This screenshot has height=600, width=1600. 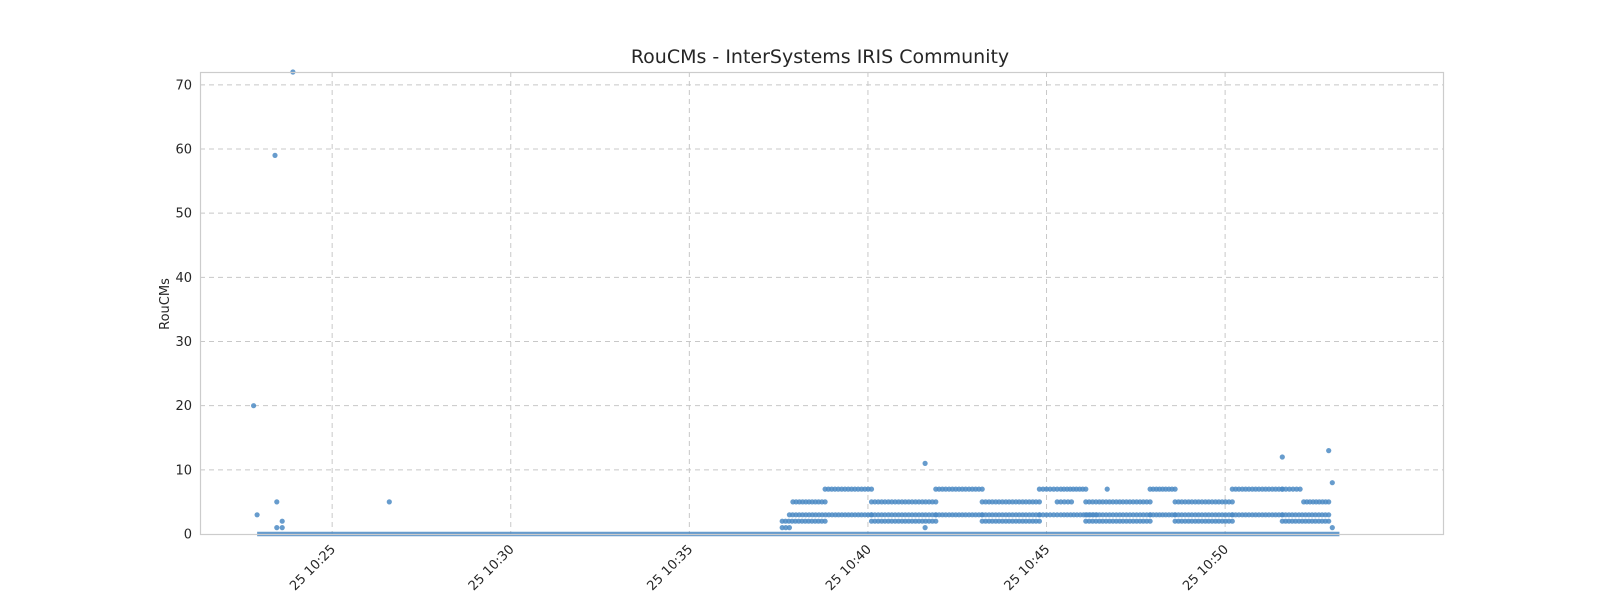 What do you see at coordinates (820, 57) in the screenshot?
I see `chart-title: RouCMs - InterSystems IRIS Community` at bounding box center [820, 57].